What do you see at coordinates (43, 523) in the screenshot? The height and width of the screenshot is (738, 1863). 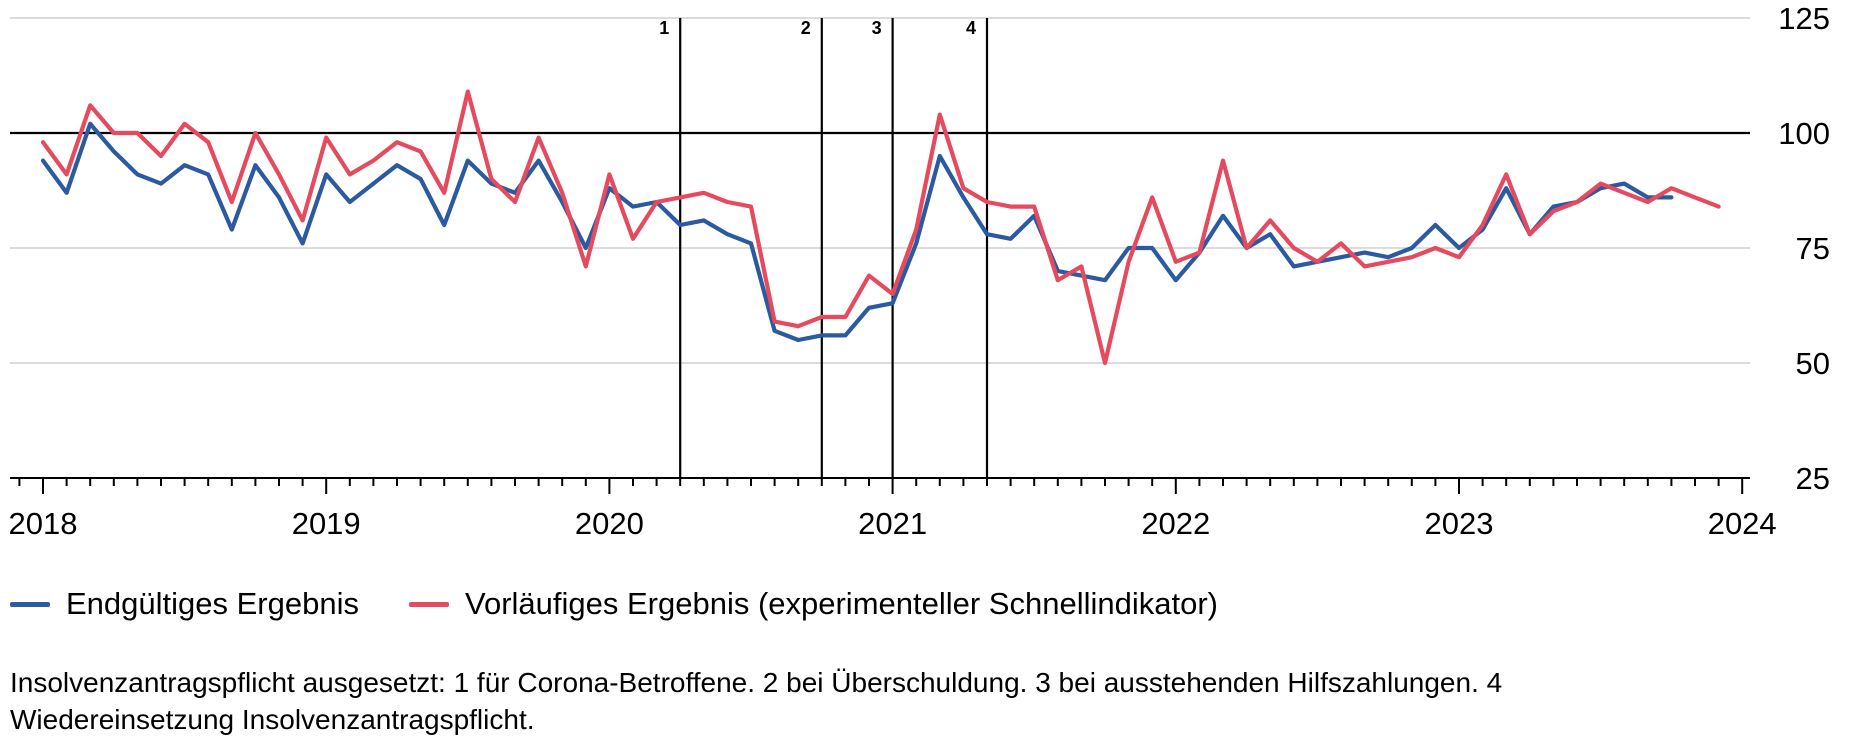 I see `x-tick-label-2018: 2018` at bounding box center [43, 523].